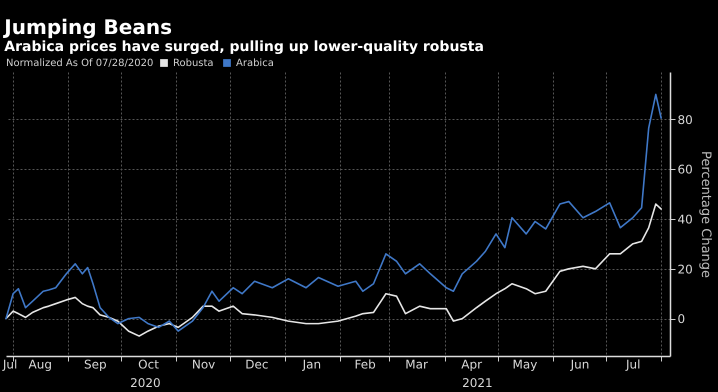 This screenshot has height=392, width=718. Describe the element at coordinates (40, 365) in the screenshot. I see `x-tick-label: Aug` at that location.